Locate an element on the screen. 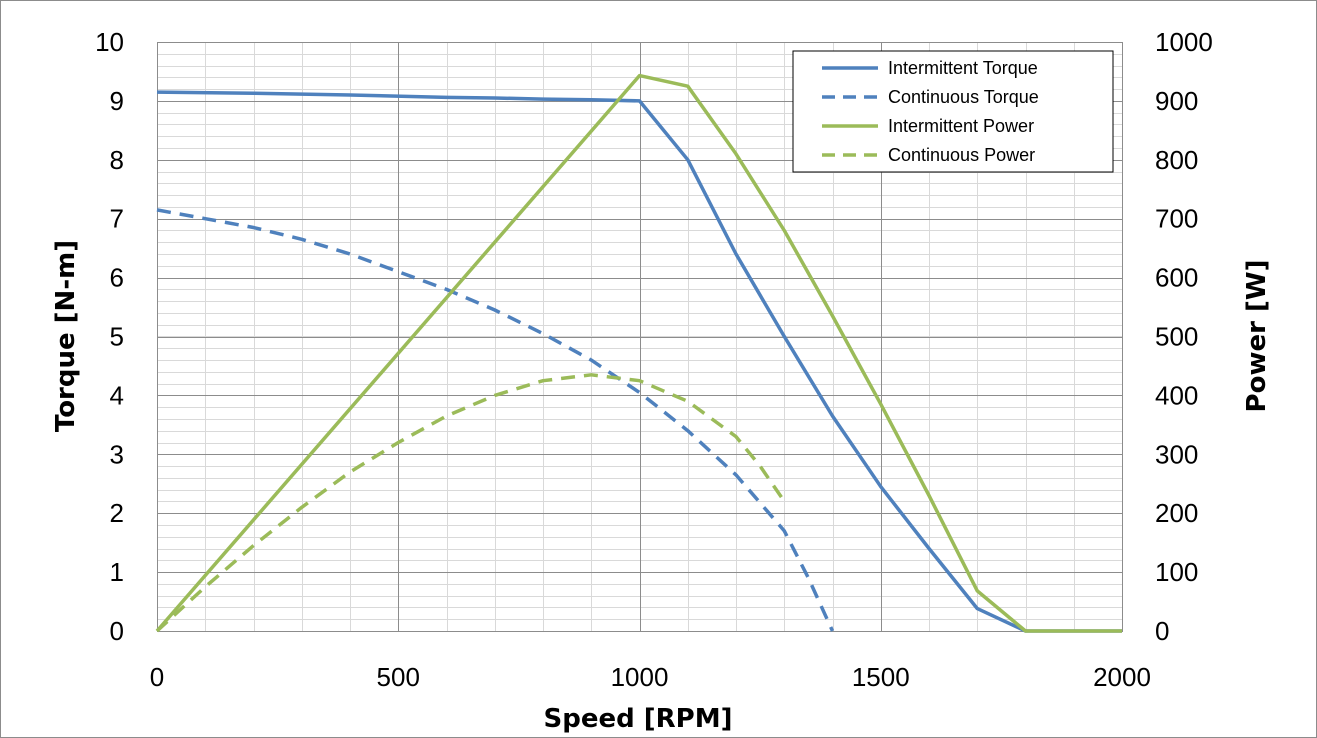 Image resolution: width=1317 pixels, height=738 pixels. right-tick-label: 900 is located at coordinates (1176, 101).